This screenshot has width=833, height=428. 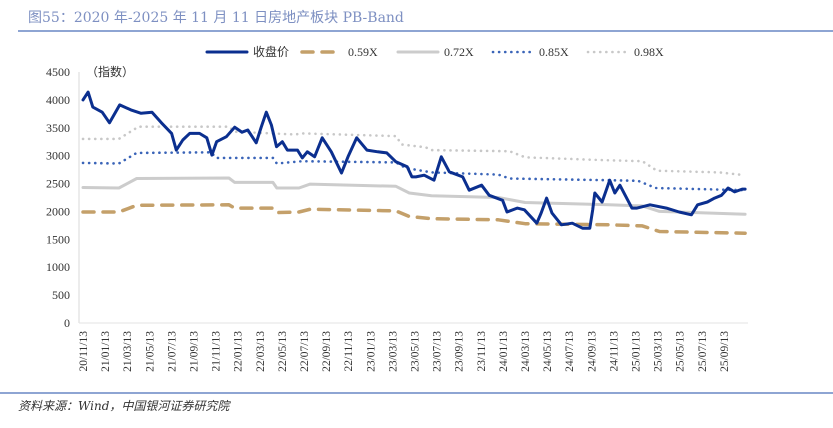 What do you see at coordinates (110, 71) in the screenshot?
I see `y-axis-label: （指数）` at bounding box center [110, 71].